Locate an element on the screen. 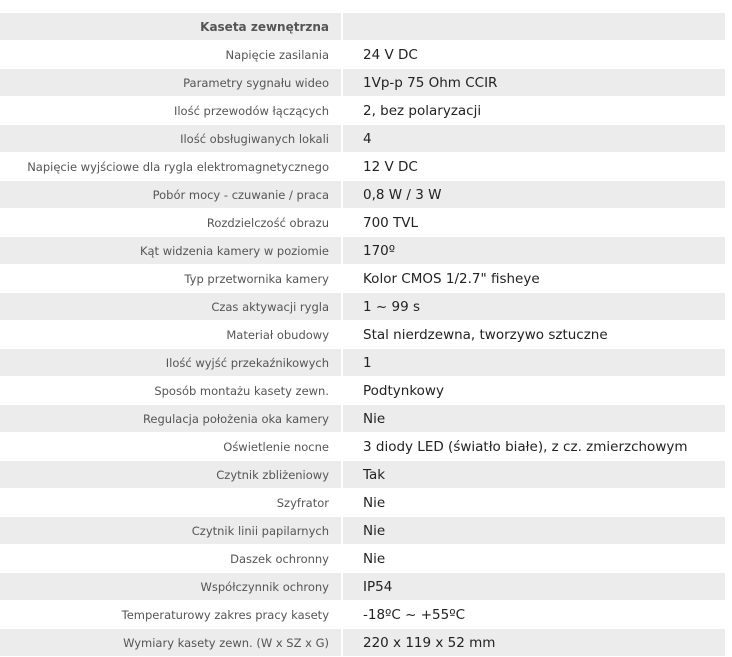 The image size is (732, 657). spec-label: Typ przetwornika kamery is located at coordinates (171, 278).